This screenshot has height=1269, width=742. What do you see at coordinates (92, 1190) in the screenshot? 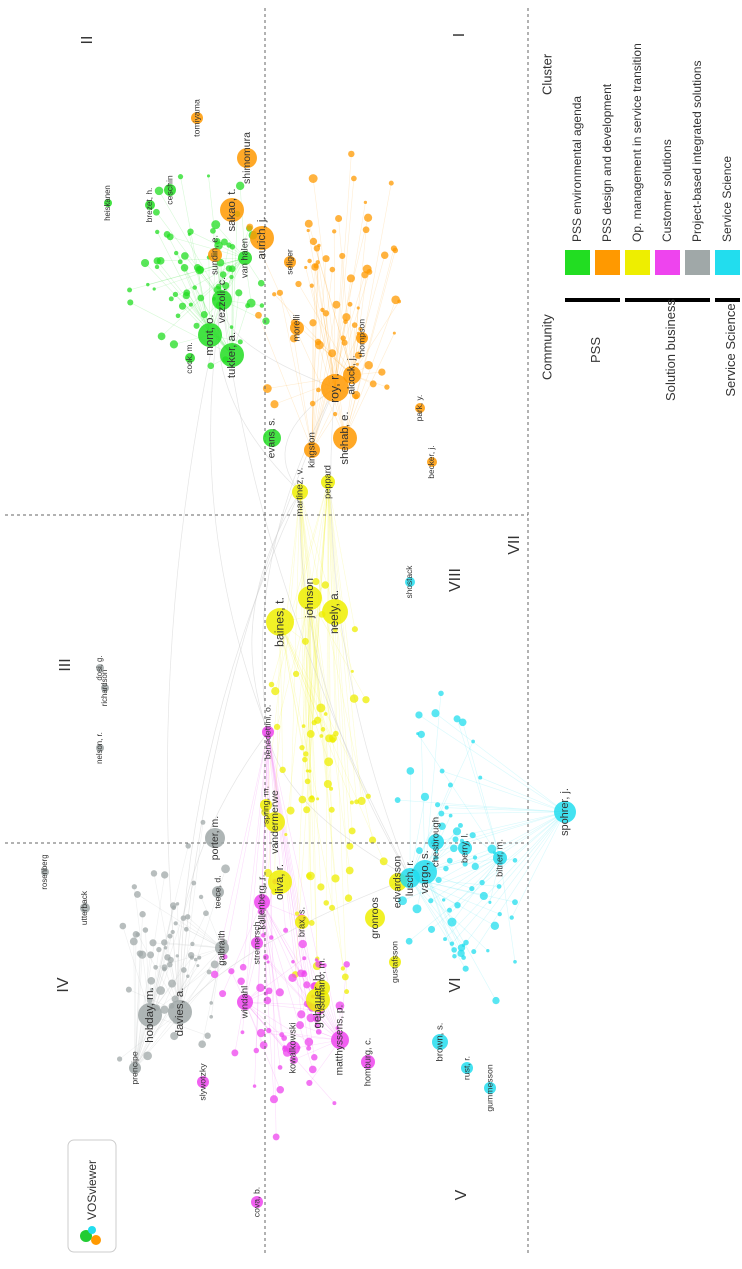
I see `logo-text: VOSviewer` at bounding box center [92, 1190].